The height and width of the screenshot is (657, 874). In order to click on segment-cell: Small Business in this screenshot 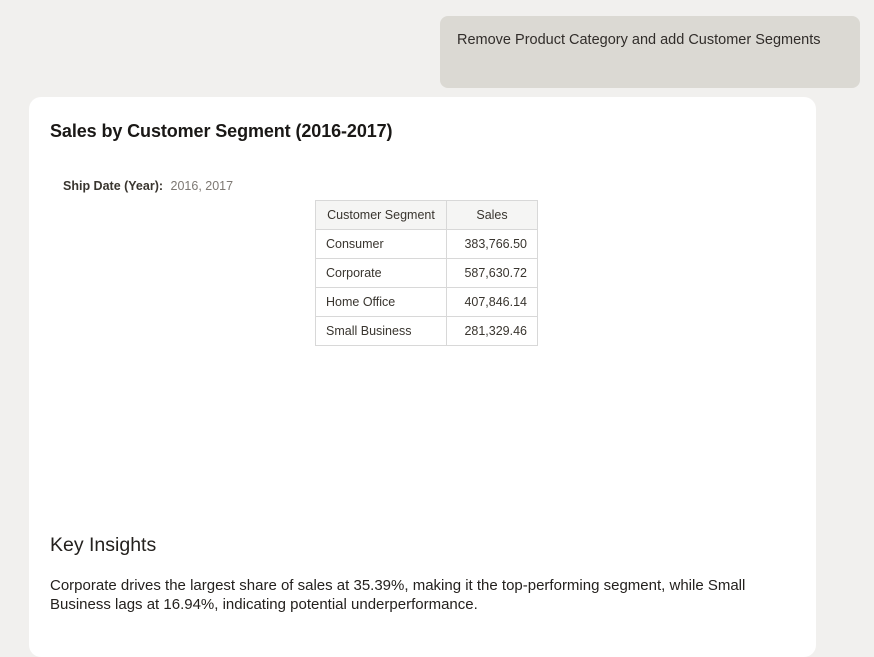, I will do `click(381, 331)`.